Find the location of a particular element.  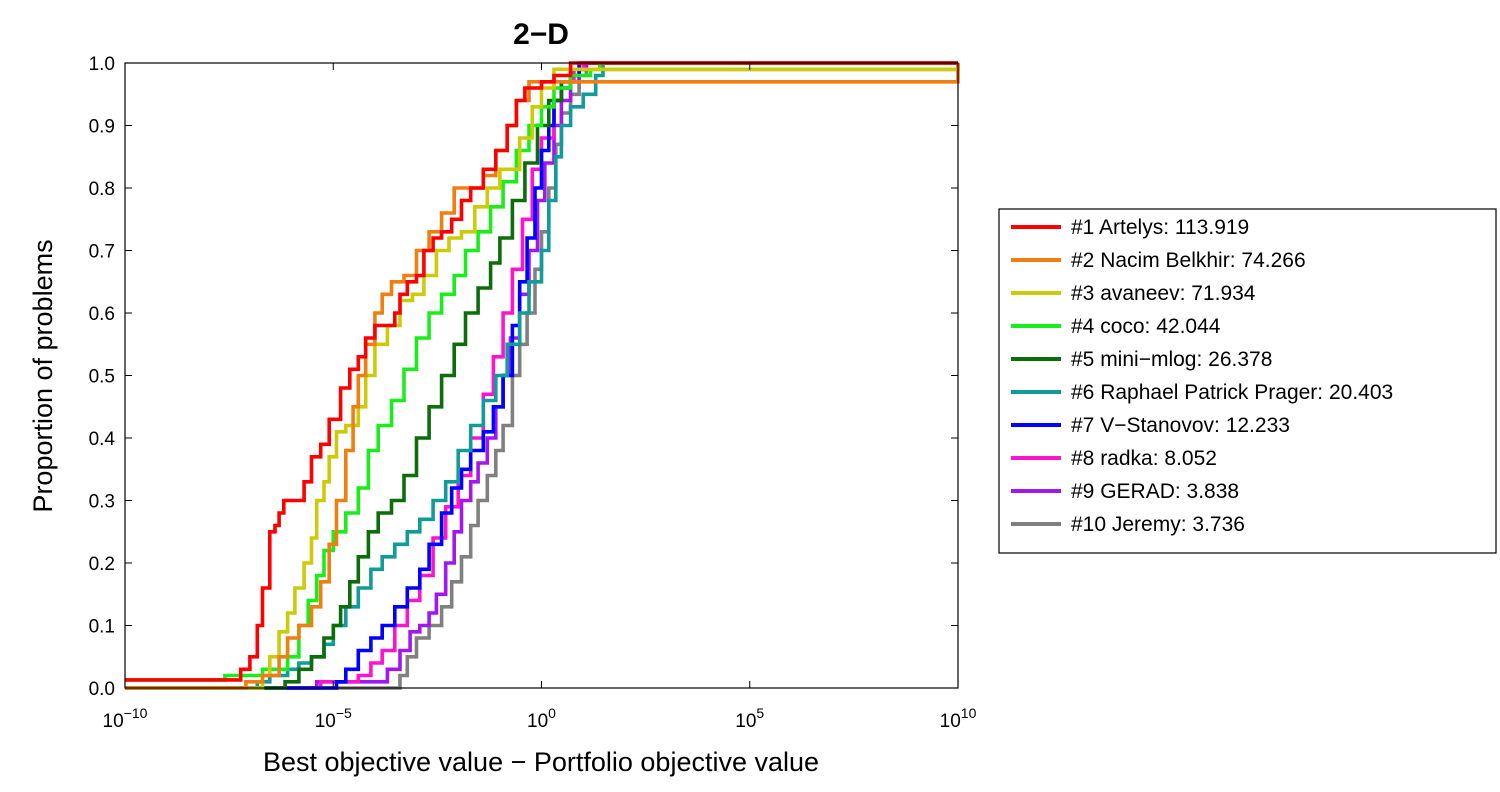

legend-entry-7: #7 V−Stanovov: 12.233 is located at coordinates (1180, 425).